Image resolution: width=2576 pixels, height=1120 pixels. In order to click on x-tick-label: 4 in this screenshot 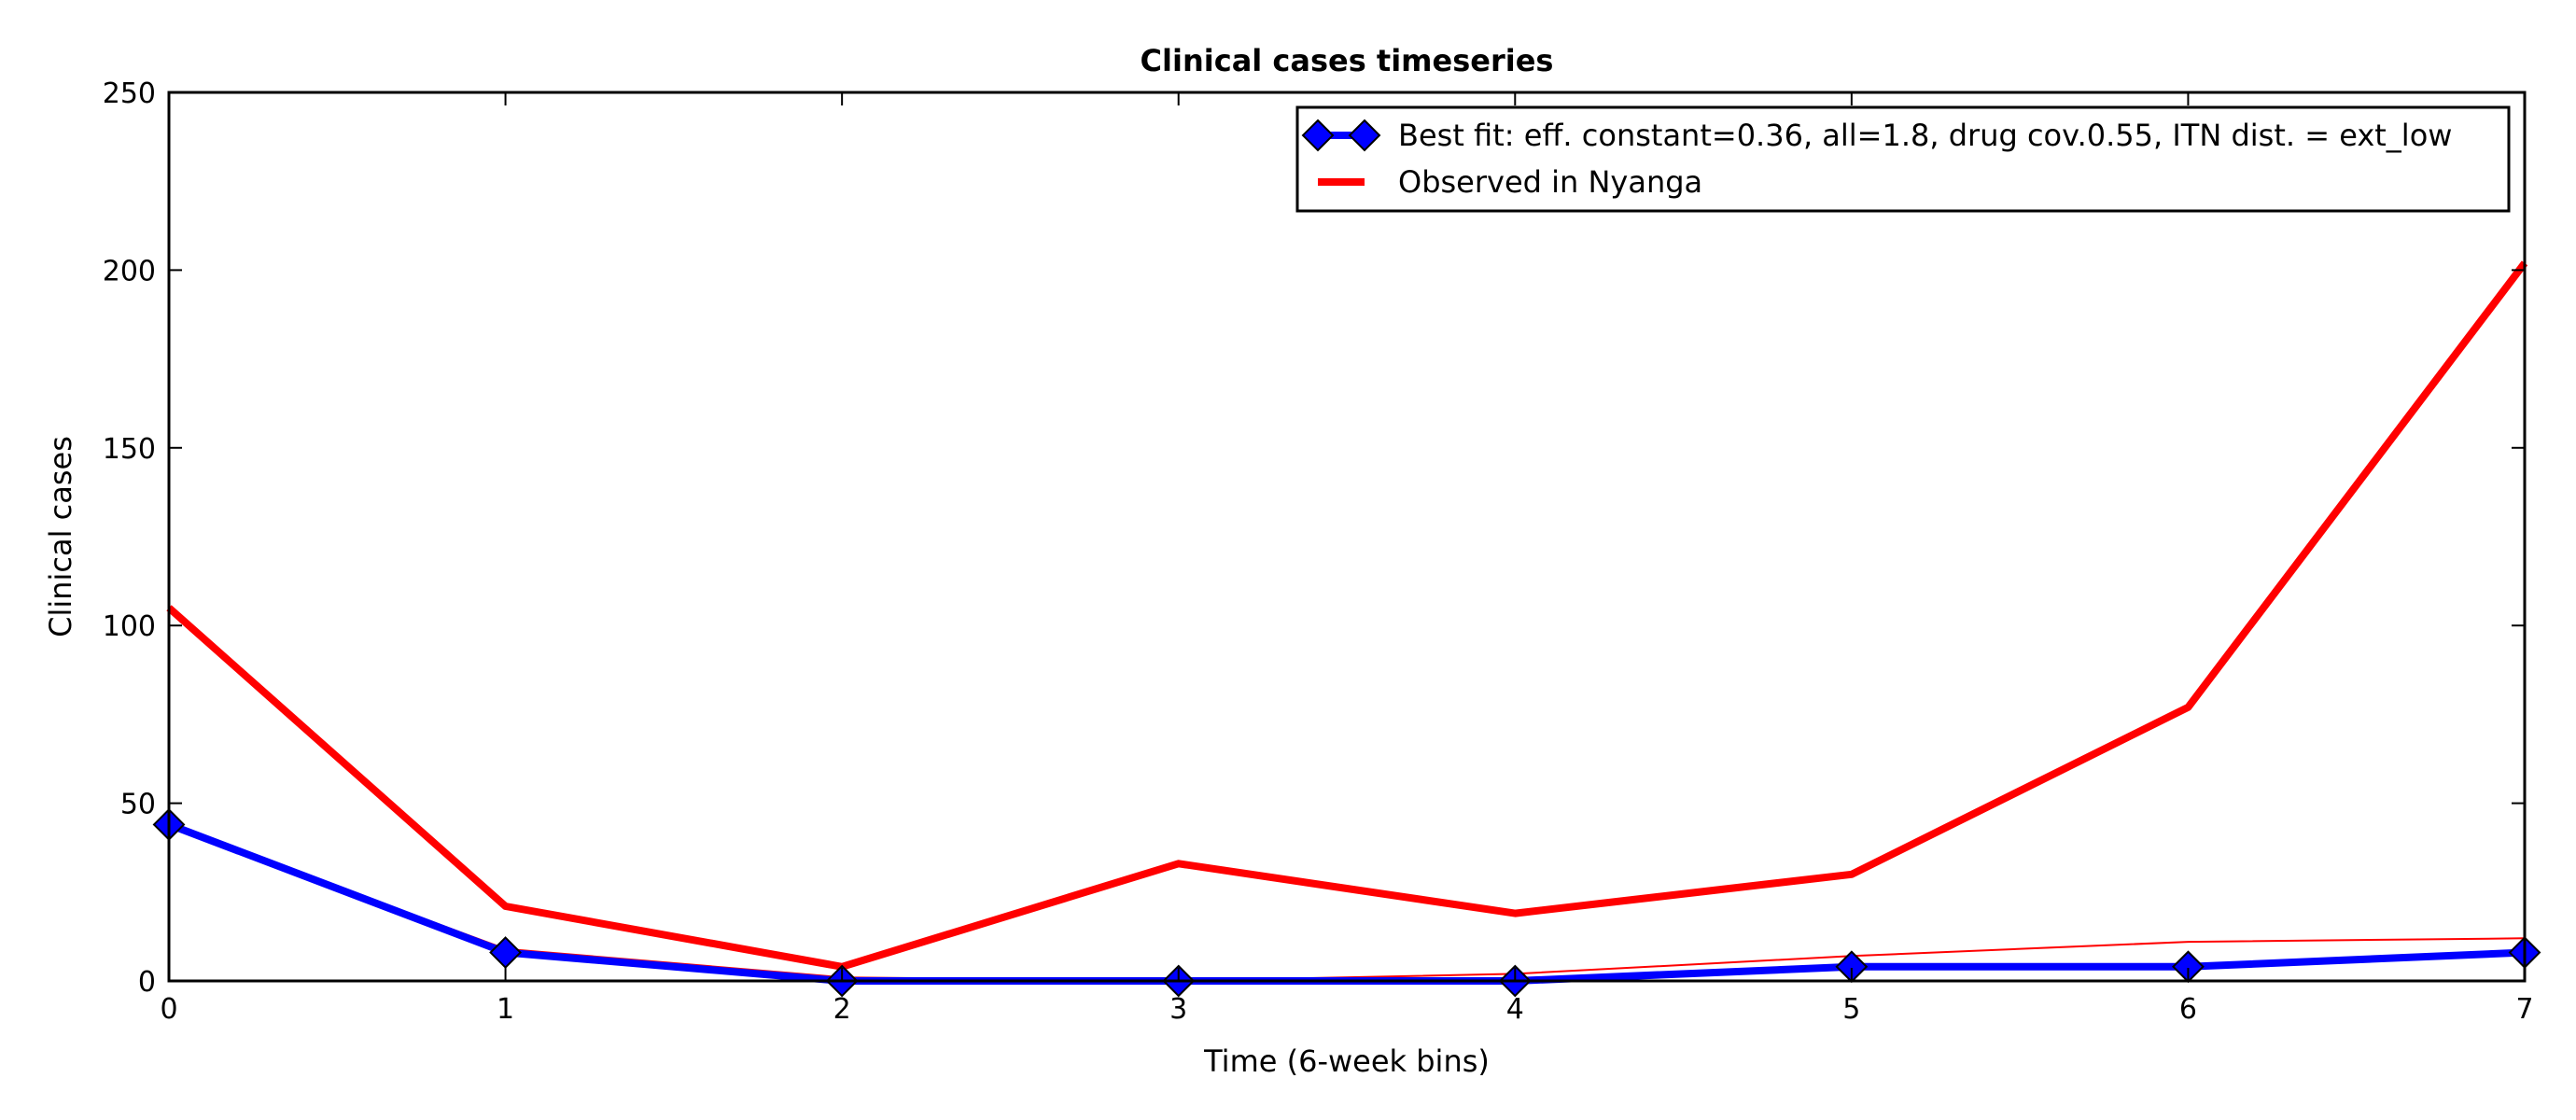, I will do `click(1515, 1009)`.